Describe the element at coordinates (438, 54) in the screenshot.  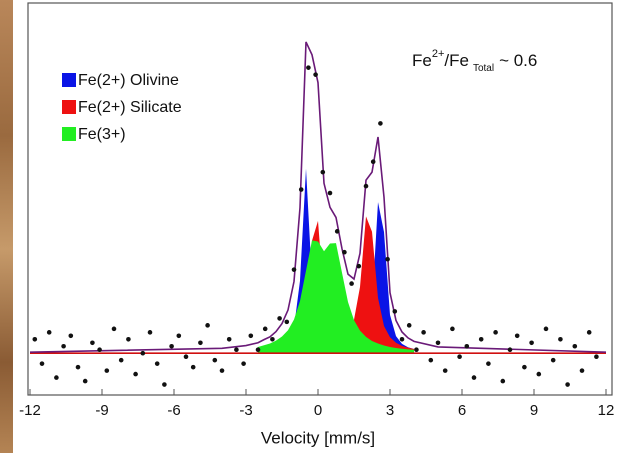
I see `annotation-sup: 2+` at that location.